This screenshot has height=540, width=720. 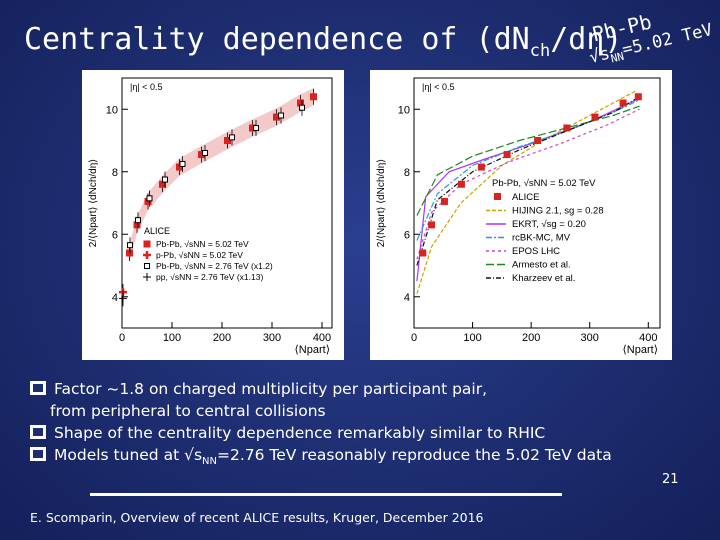 I want to click on bullet-item-continuation: from peripheral to central collisions, so click(x=188, y=411).